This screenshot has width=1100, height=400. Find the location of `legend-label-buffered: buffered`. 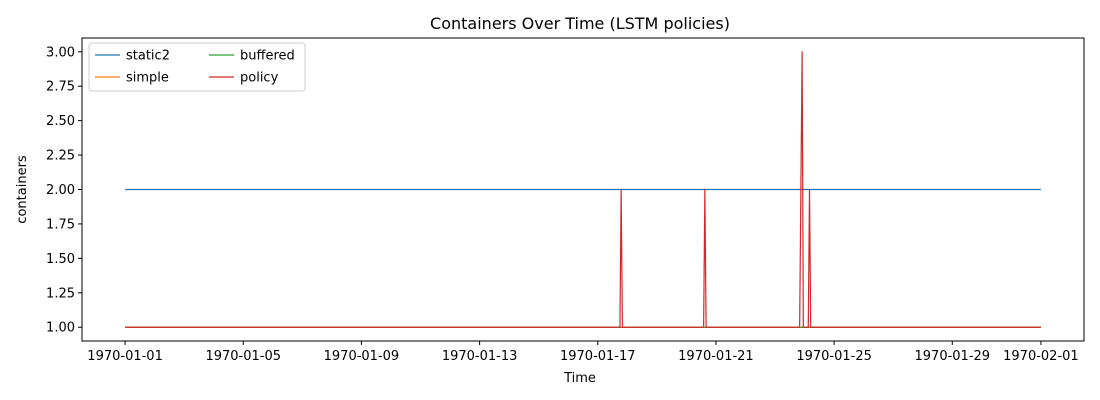

legend-label-buffered: buffered is located at coordinates (267, 56).